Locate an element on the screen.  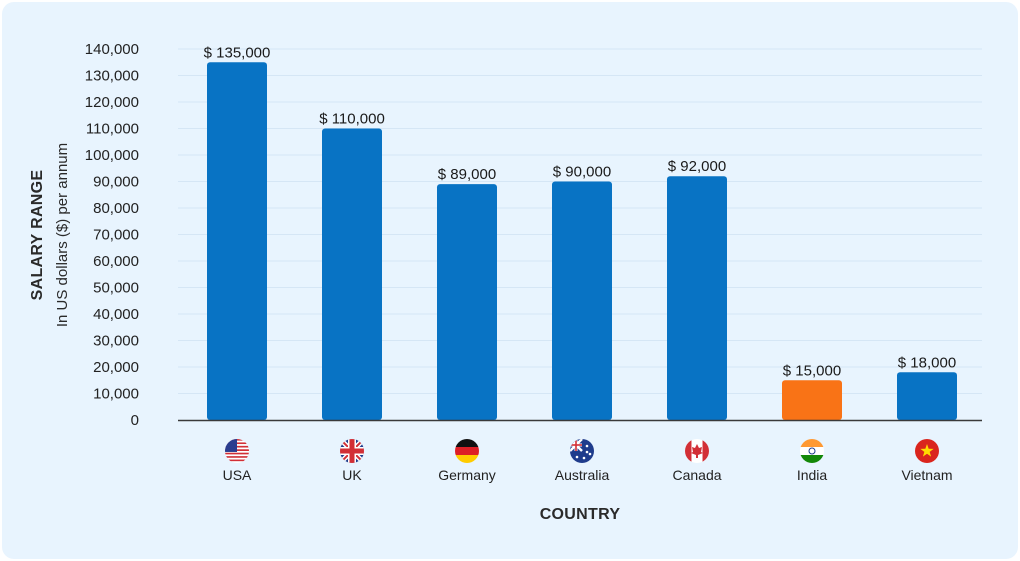
y-axis-subtitle: In US dollars ($) per annum is located at coordinates (62, 235).